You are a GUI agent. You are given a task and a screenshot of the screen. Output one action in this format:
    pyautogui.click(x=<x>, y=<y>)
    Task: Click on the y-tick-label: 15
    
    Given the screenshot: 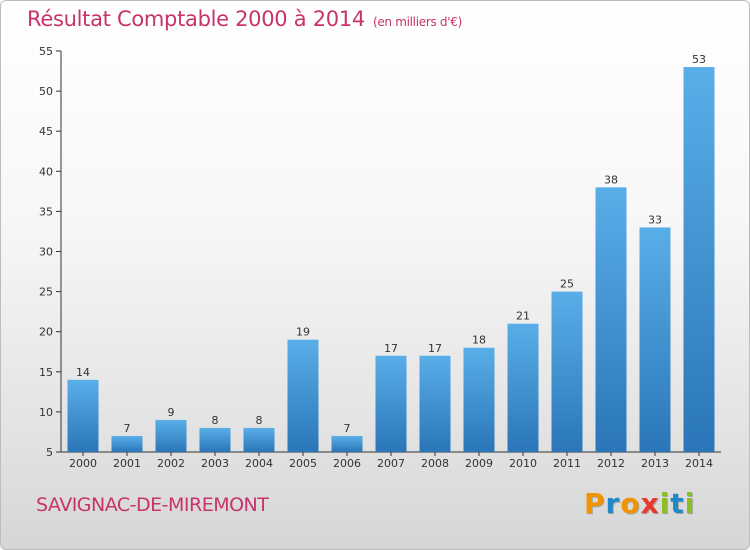 What is the action you would take?
    pyautogui.click(x=46, y=372)
    